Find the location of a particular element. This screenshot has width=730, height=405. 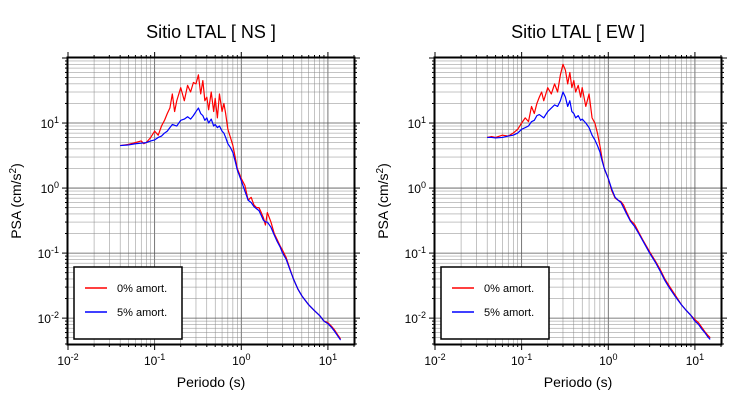

chart-title: Sitio LTAL [ NS ] is located at coordinates (211, 32).